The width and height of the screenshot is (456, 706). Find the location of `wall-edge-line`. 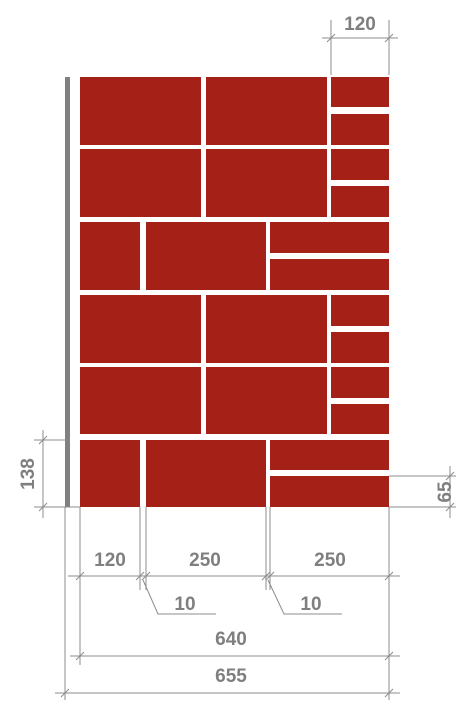

wall-edge-line is located at coordinates (67, 292).